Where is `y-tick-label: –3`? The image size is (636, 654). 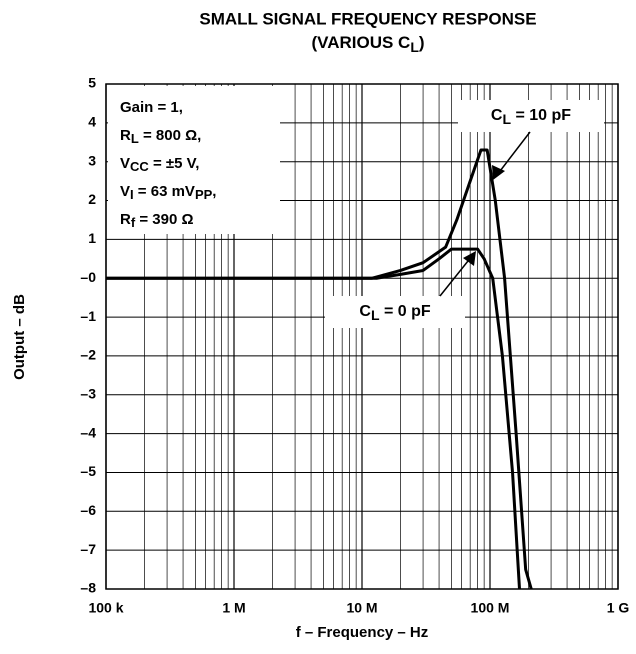
y-tick-label: –3 is located at coordinates (88, 393).